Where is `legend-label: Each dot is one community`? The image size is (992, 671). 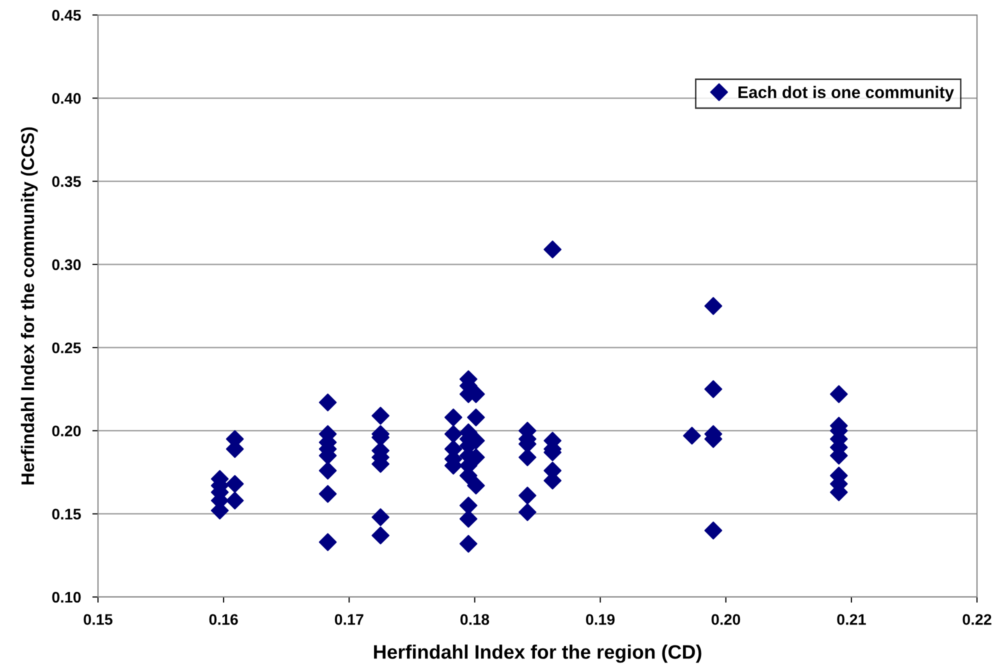
legend-label: Each dot is one community is located at coordinates (846, 94).